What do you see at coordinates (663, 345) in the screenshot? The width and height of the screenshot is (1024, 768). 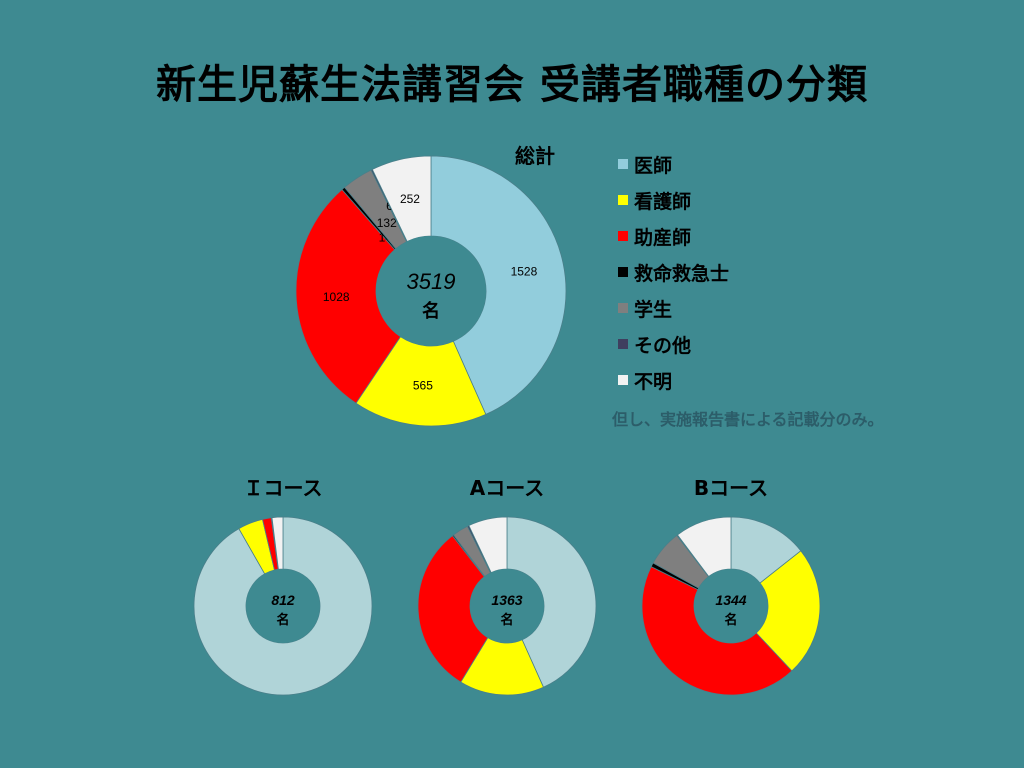 I see `legend-label: その他` at bounding box center [663, 345].